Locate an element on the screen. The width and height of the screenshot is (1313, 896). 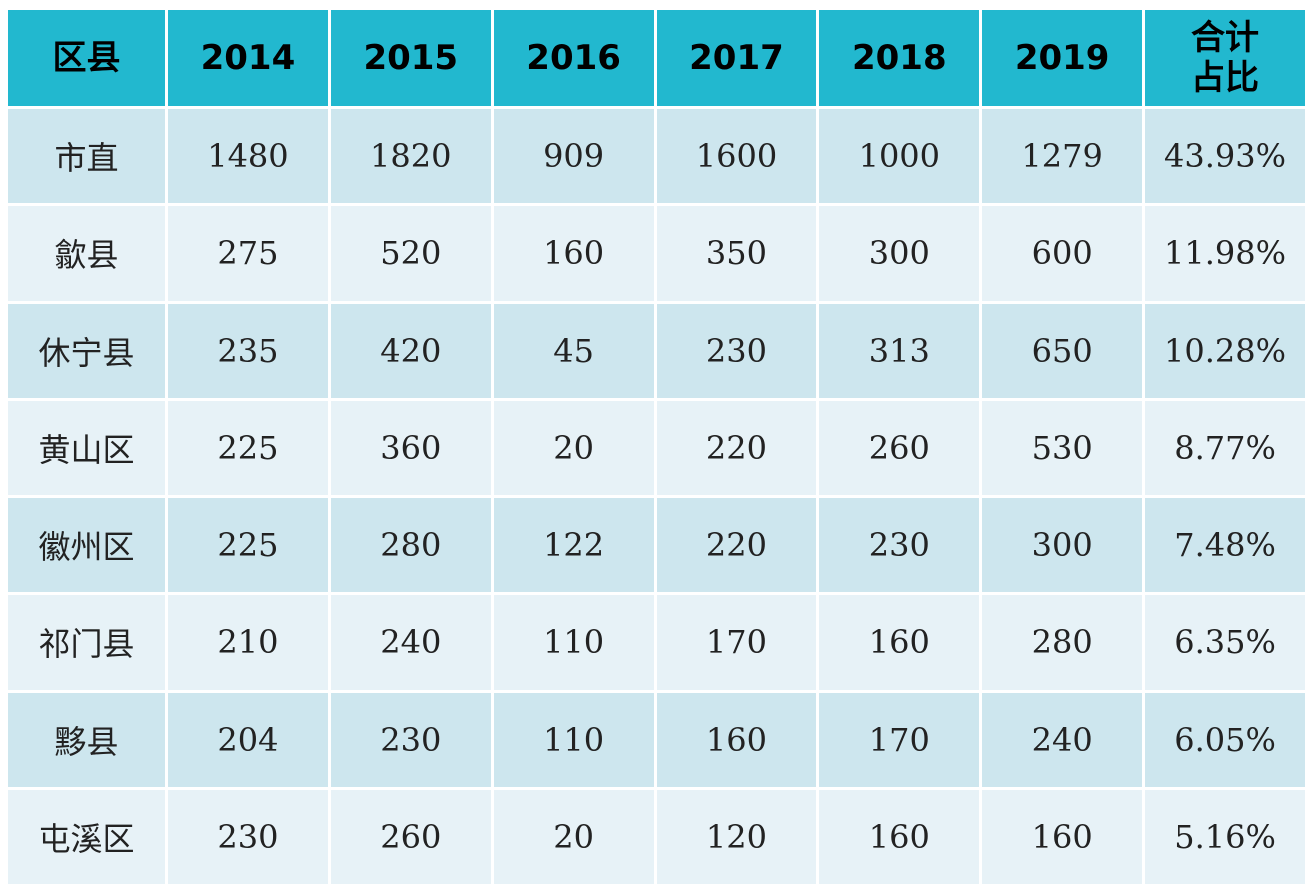
value-cell-2017: 170 is located at coordinates (736, 642).